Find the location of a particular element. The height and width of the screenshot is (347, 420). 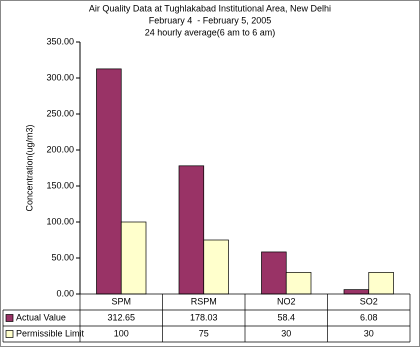

x-tick-label: SO2 is located at coordinates (369, 301).